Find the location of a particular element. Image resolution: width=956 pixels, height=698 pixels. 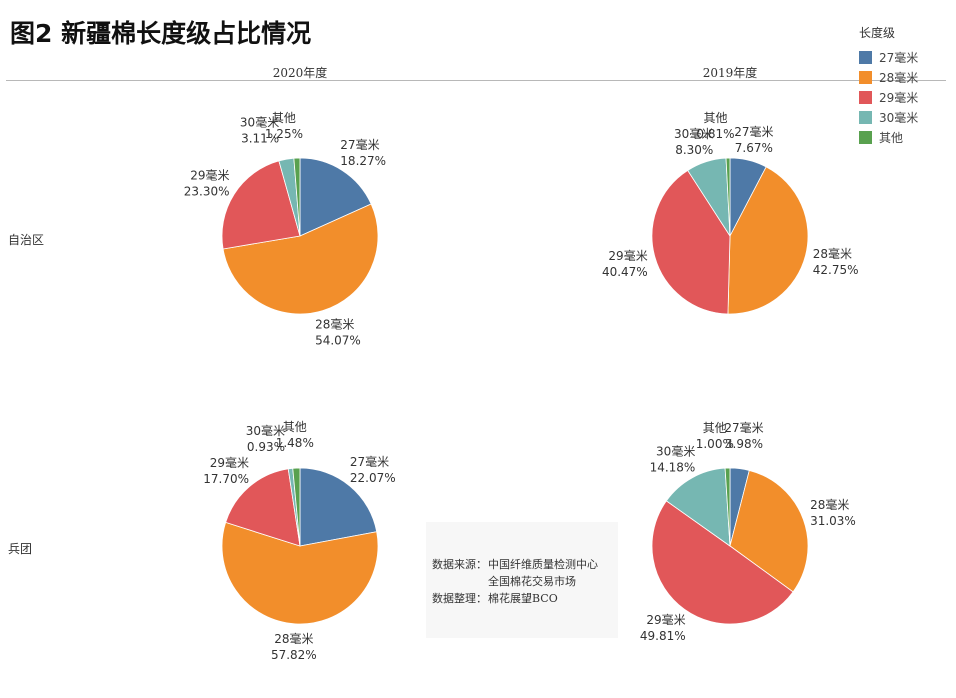

legend-label: 29毫米 is located at coordinates (899, 97).